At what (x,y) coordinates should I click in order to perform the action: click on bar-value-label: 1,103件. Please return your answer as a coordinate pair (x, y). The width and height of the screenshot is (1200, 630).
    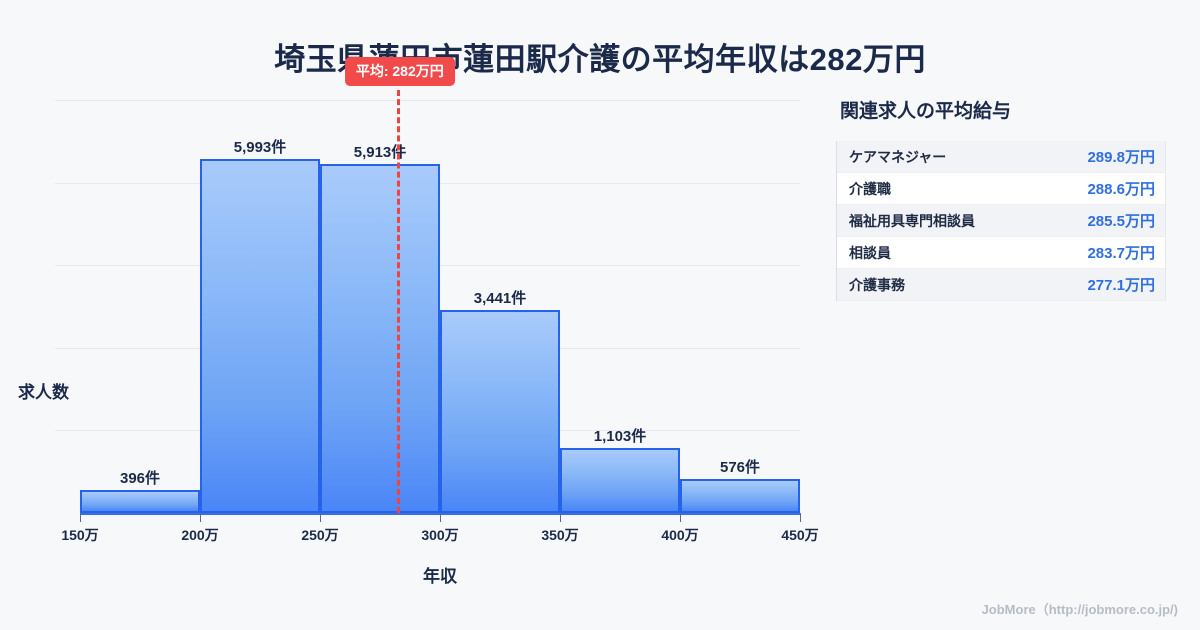
    Looking at the image, I should click on (620, 436).